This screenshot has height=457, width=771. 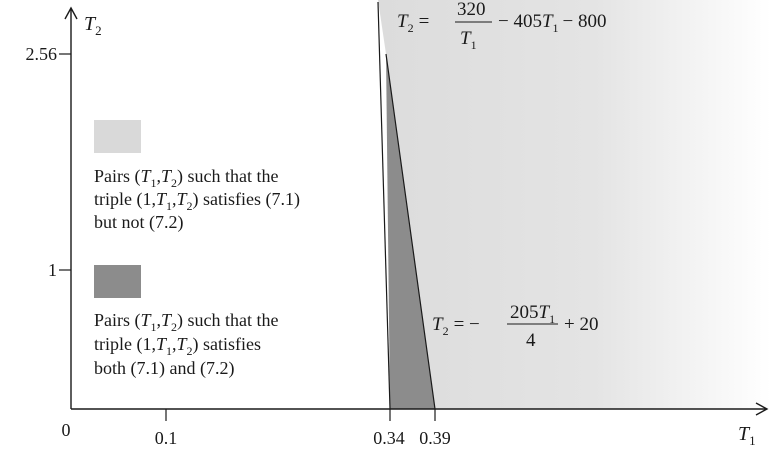 What do you see at coordinates (66, 430) in the screenshot?
I see `origin-label: 0` at bounding box center [66, 430].